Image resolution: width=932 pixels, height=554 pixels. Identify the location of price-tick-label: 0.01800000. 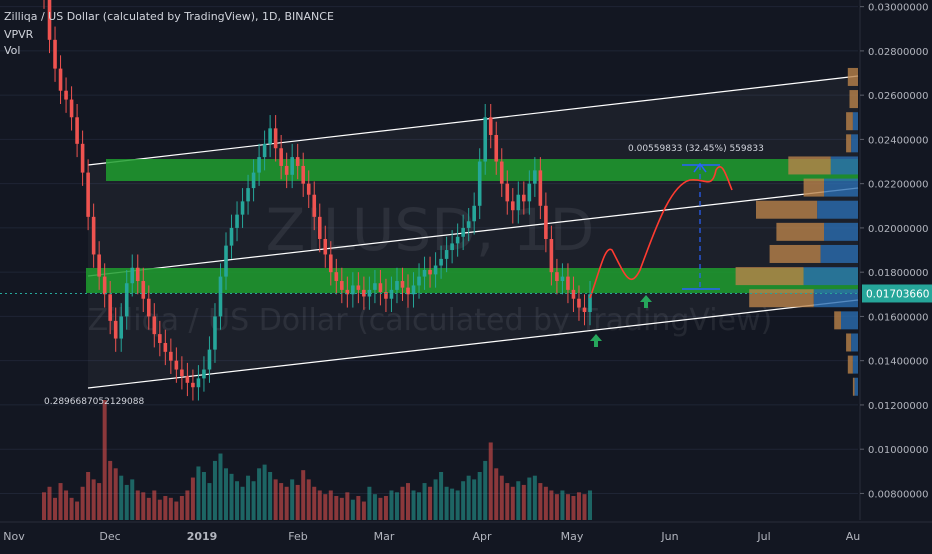
(898, 273).